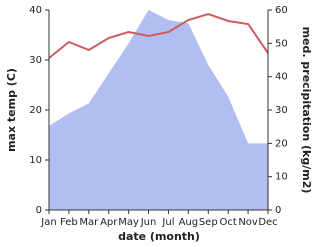  I want to click on y-tick-label: 20, so click(35, 110).